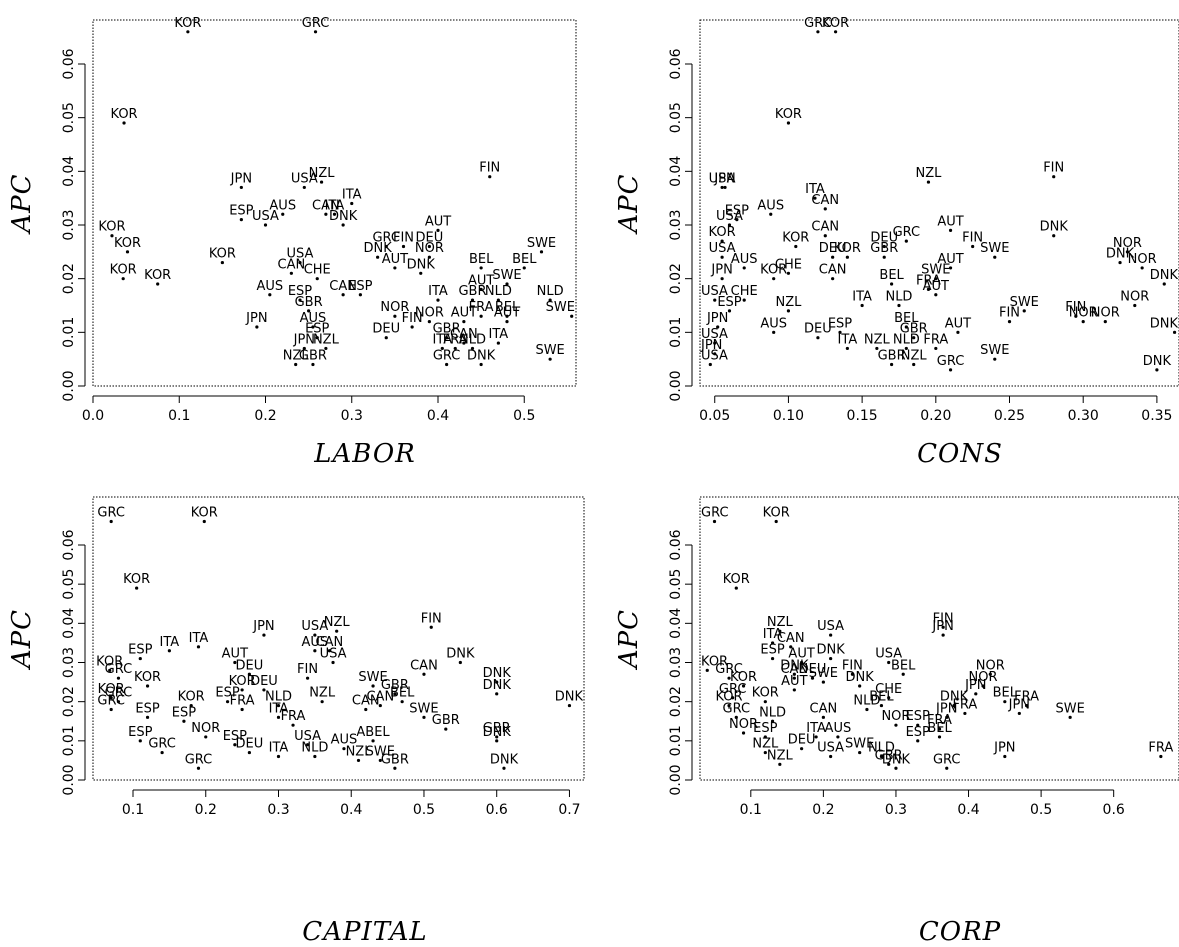 Image resolution: width=1179 pixels, height=947 pixels. What do you see at coordinates (447, 329) in the screenshot?
I see `point-label: GBR` at bounding box center [447, 329].